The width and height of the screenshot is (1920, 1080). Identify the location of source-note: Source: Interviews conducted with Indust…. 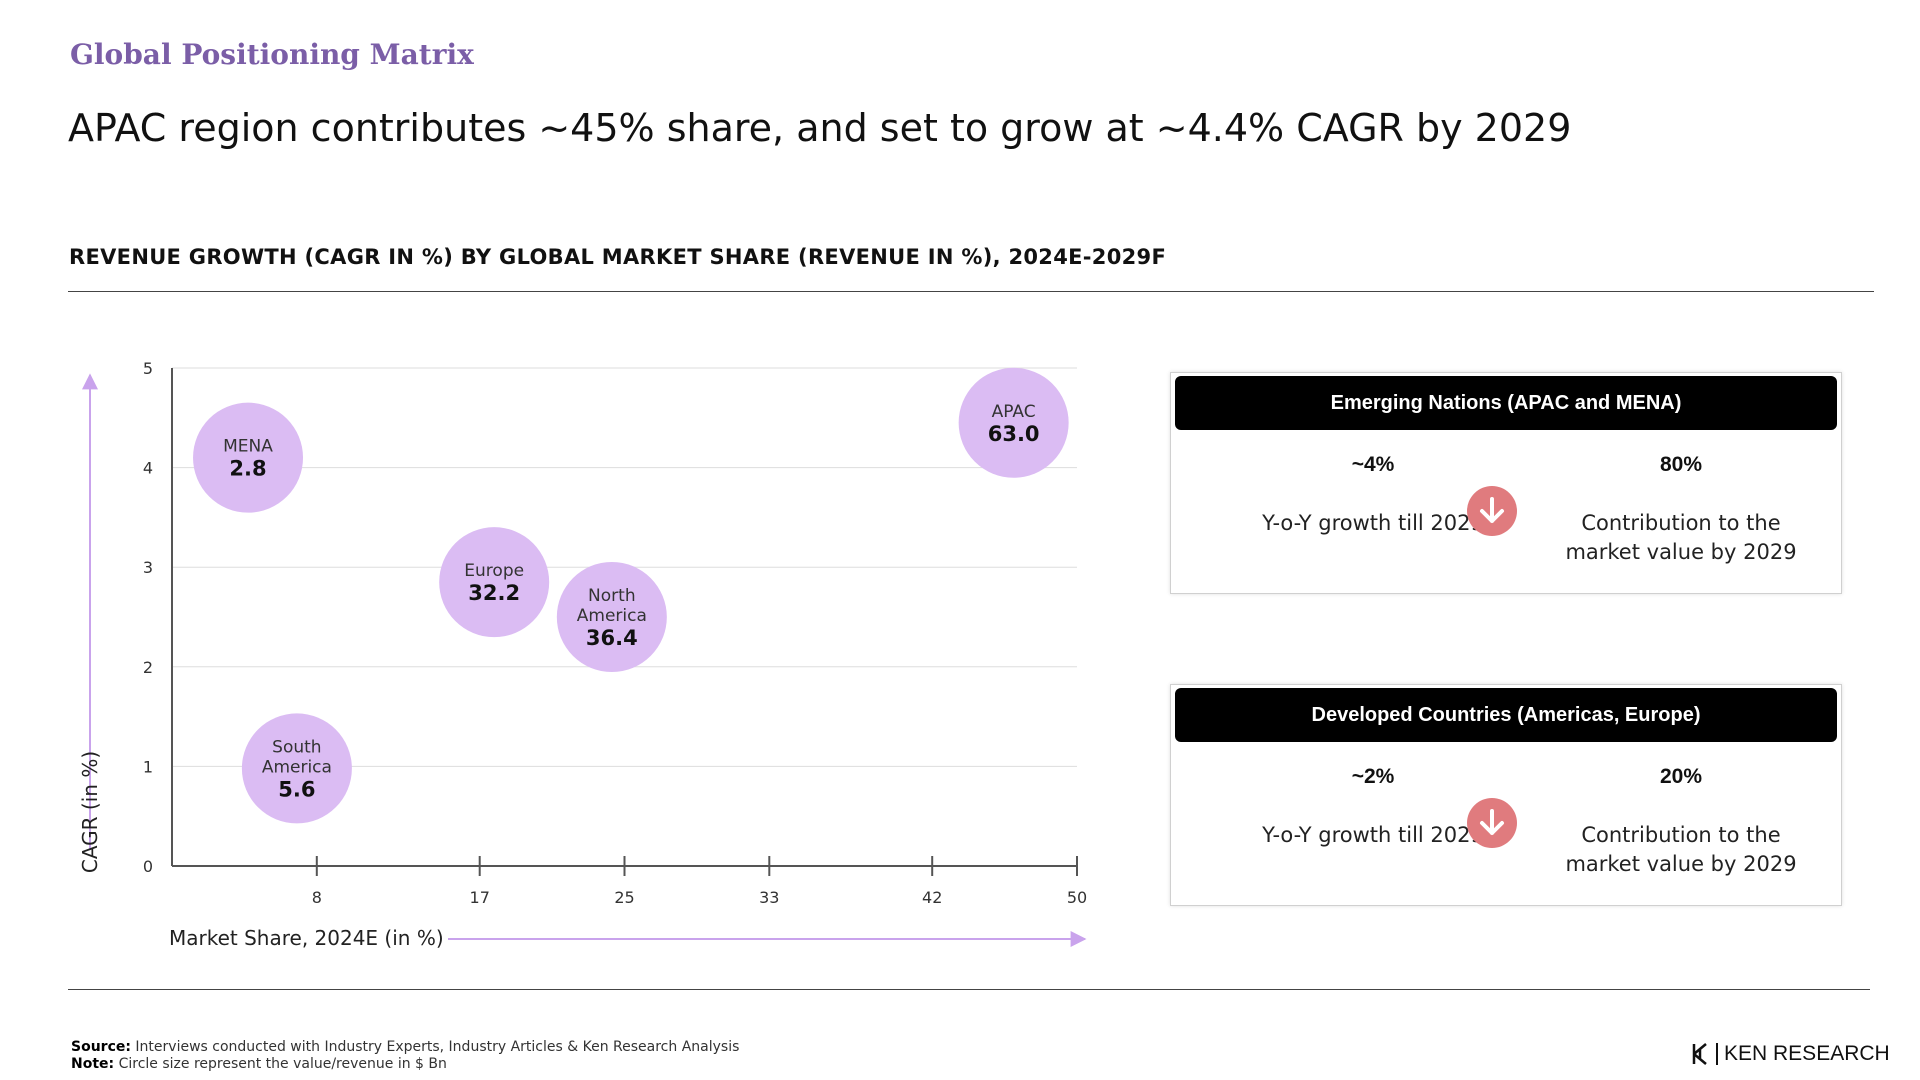
(405, 1047).